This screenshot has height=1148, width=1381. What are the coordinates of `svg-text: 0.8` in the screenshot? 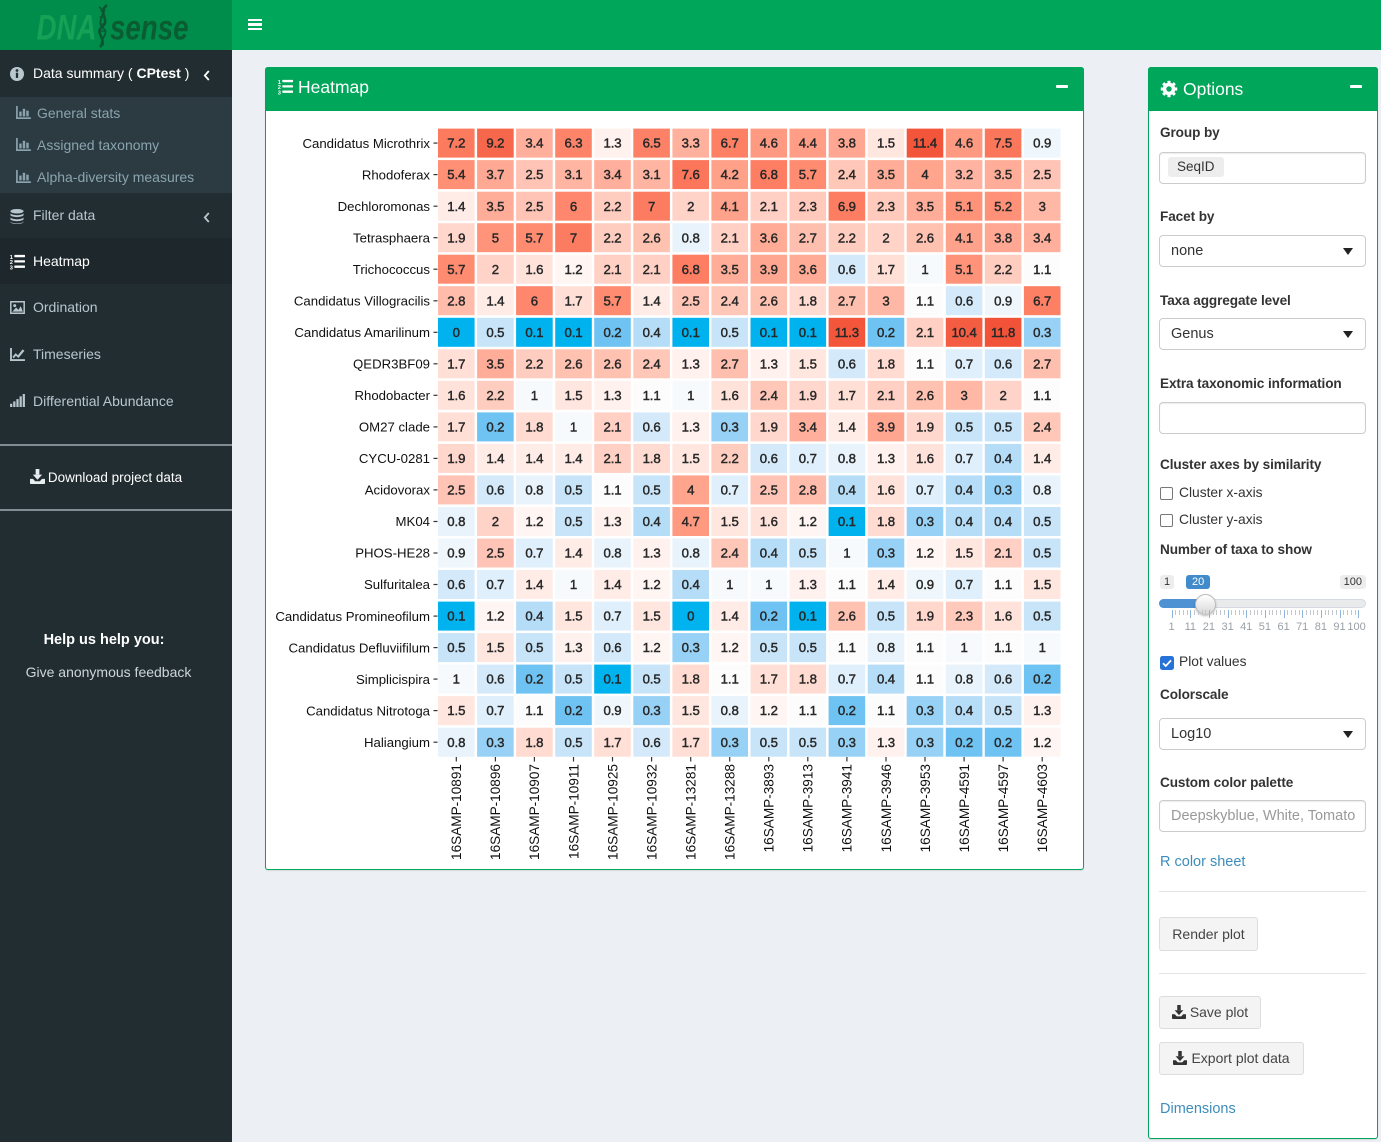 It's located at (612, 553).